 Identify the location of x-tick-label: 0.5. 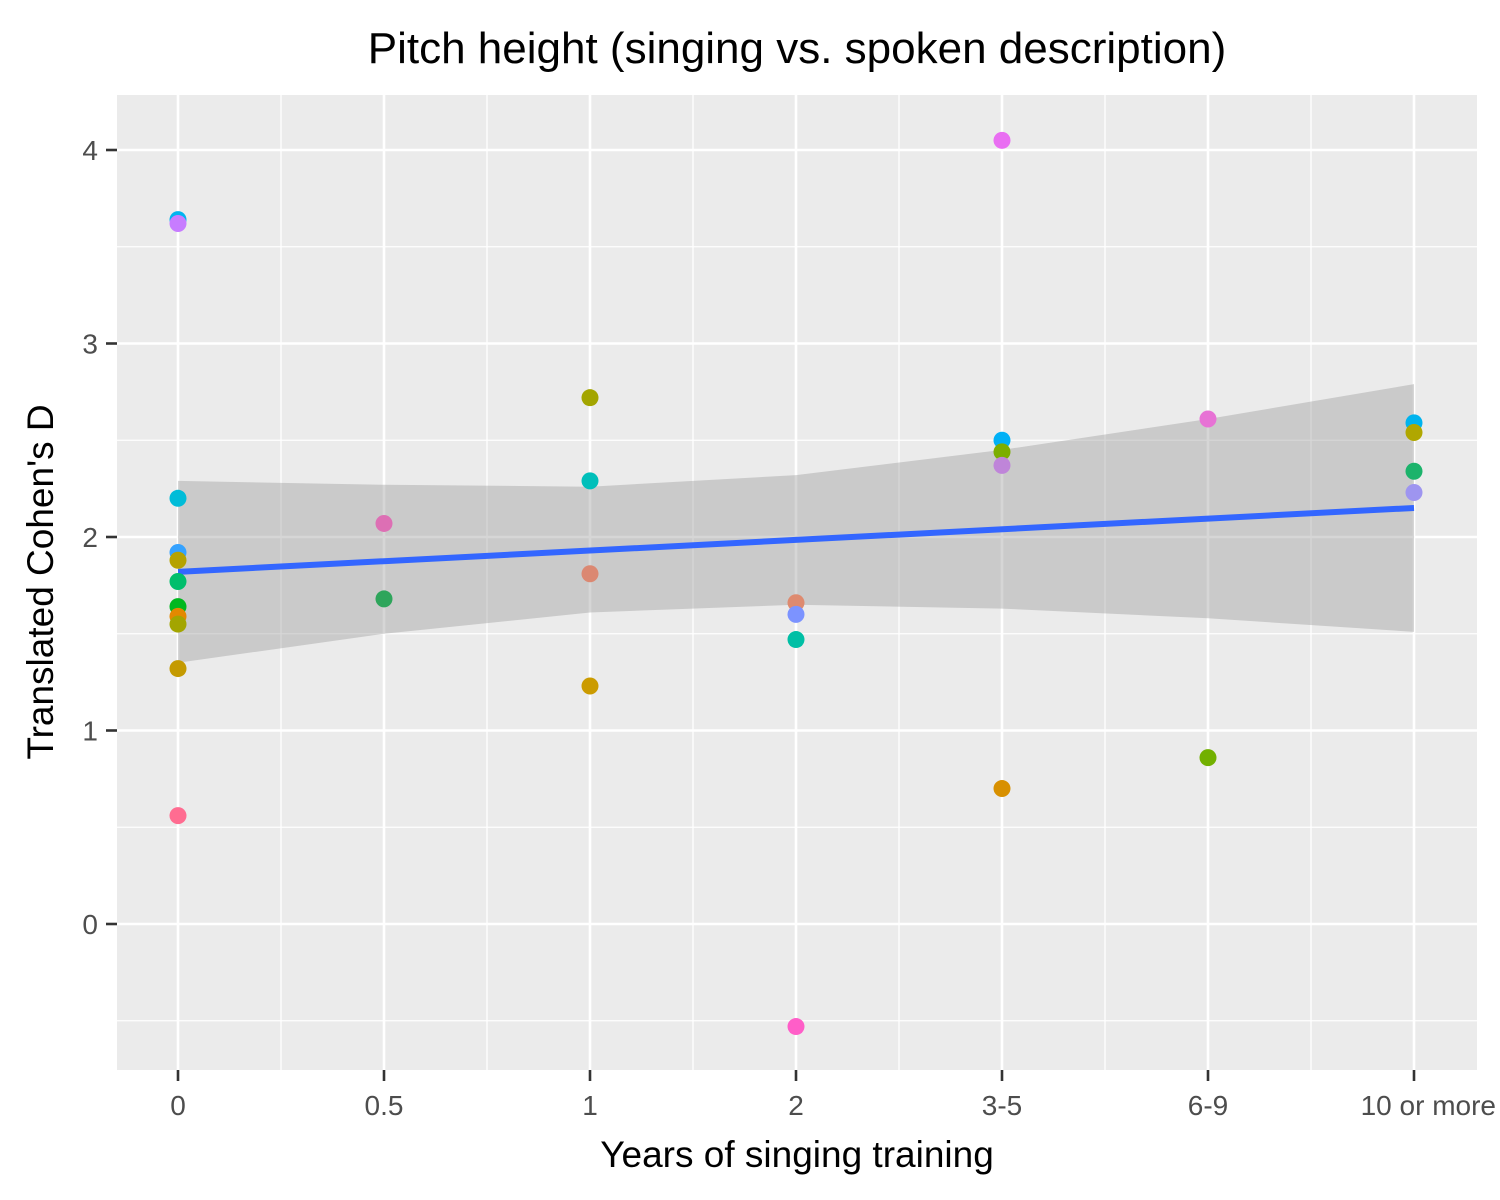
(384, 1105).